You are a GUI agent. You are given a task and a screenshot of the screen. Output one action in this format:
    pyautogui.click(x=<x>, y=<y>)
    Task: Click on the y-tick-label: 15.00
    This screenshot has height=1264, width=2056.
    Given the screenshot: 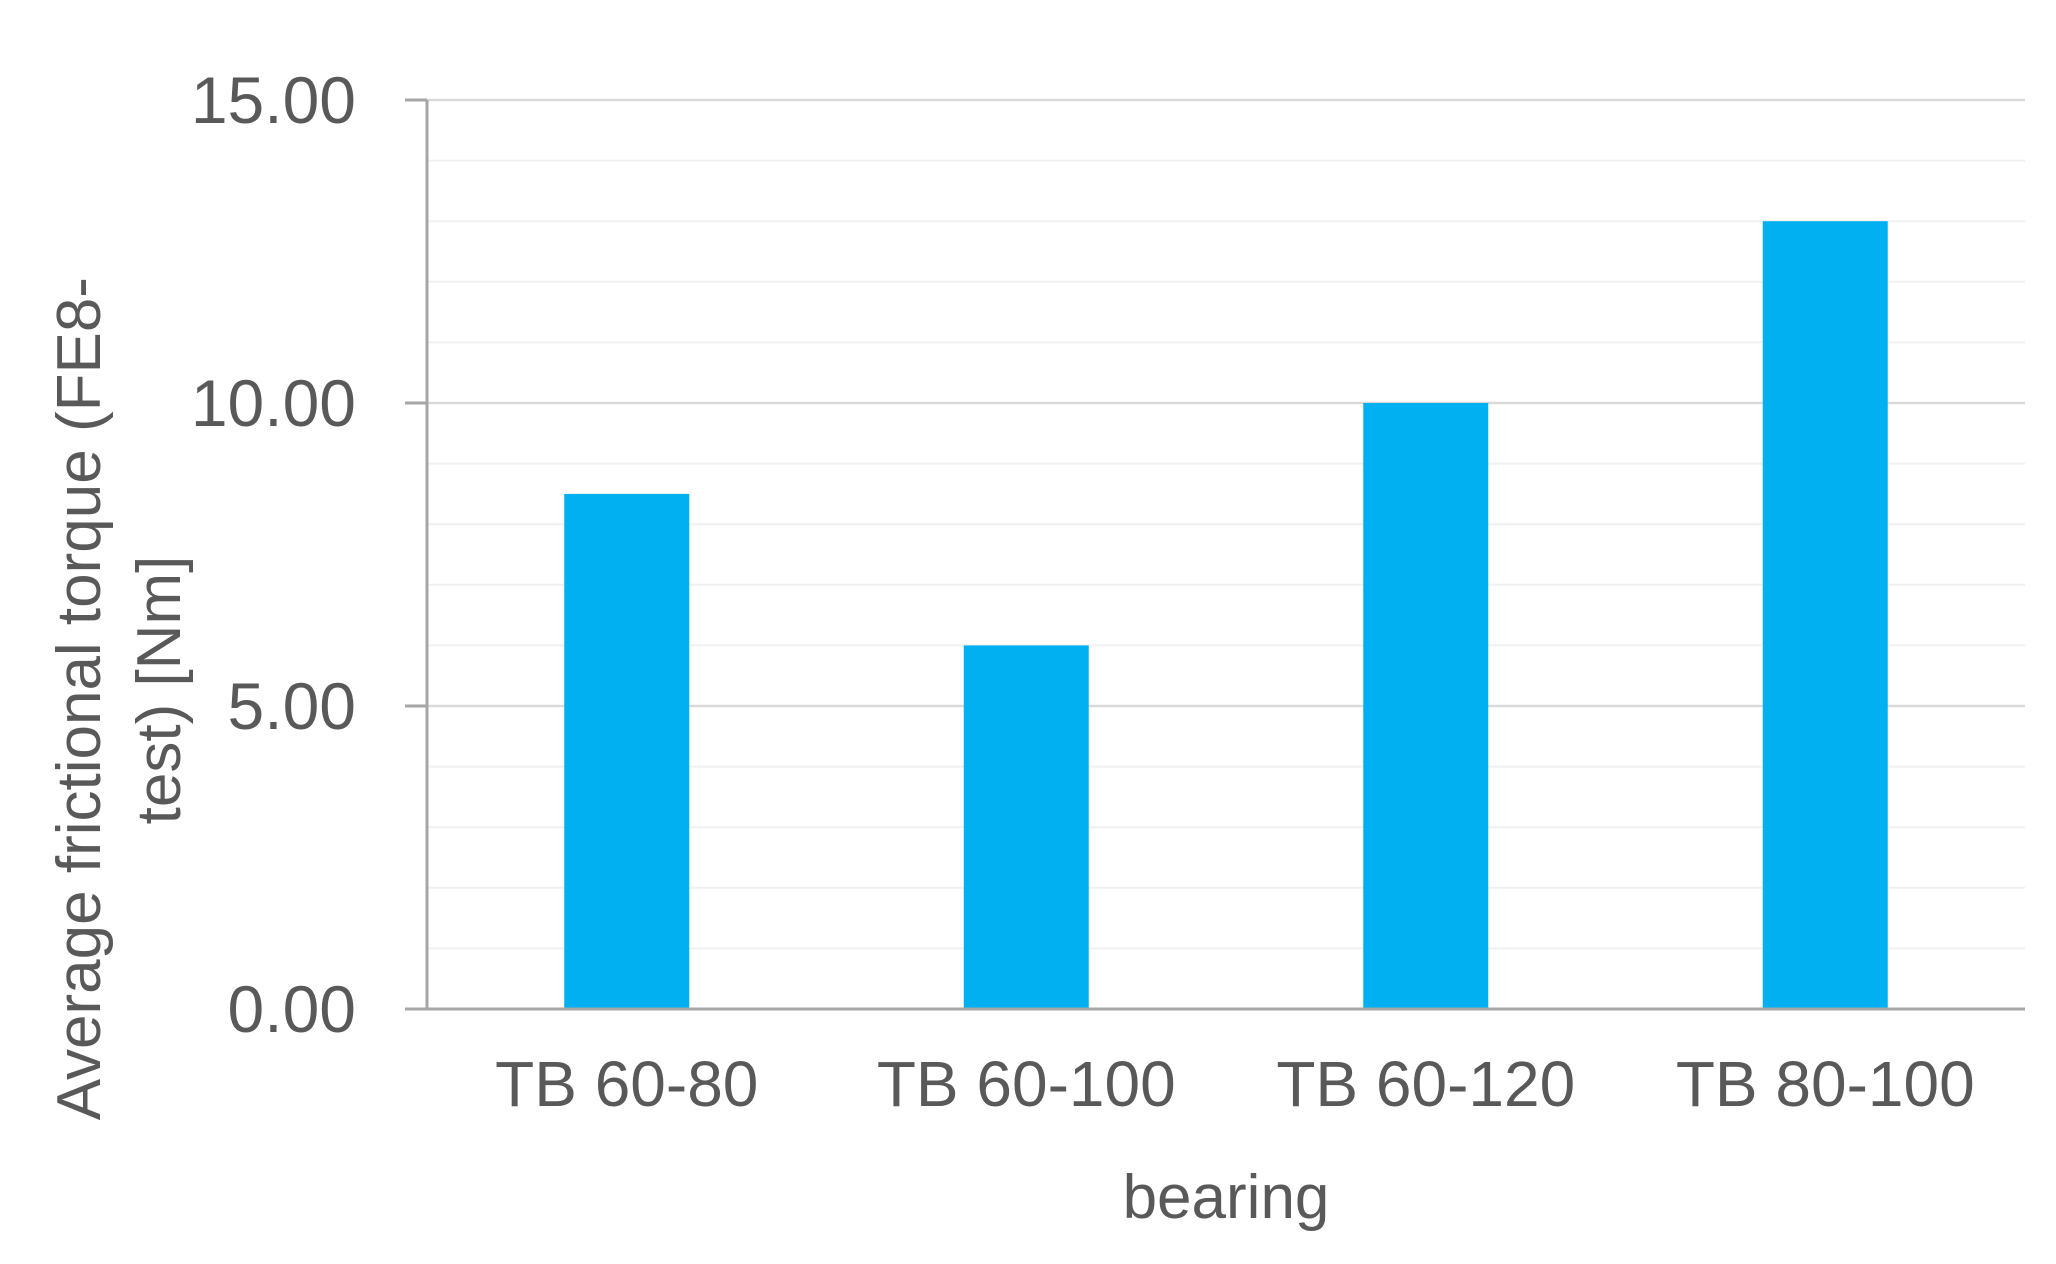 What is the action you would take?
    pyautogui.click(x=273, y=100)
    